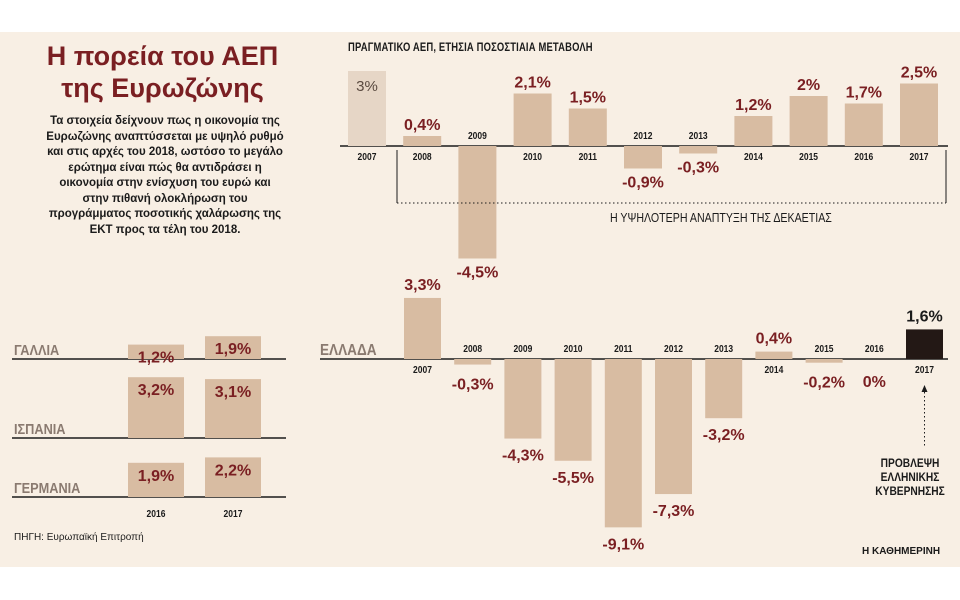 The width and height of the screenshot is (960, 600). What do you see at coordinates (901, 551) in the screenshot?
I see `brand-label: Η ΚΑΘΗΜΕΡΙΝΗ` at bounding box center [901, 551].